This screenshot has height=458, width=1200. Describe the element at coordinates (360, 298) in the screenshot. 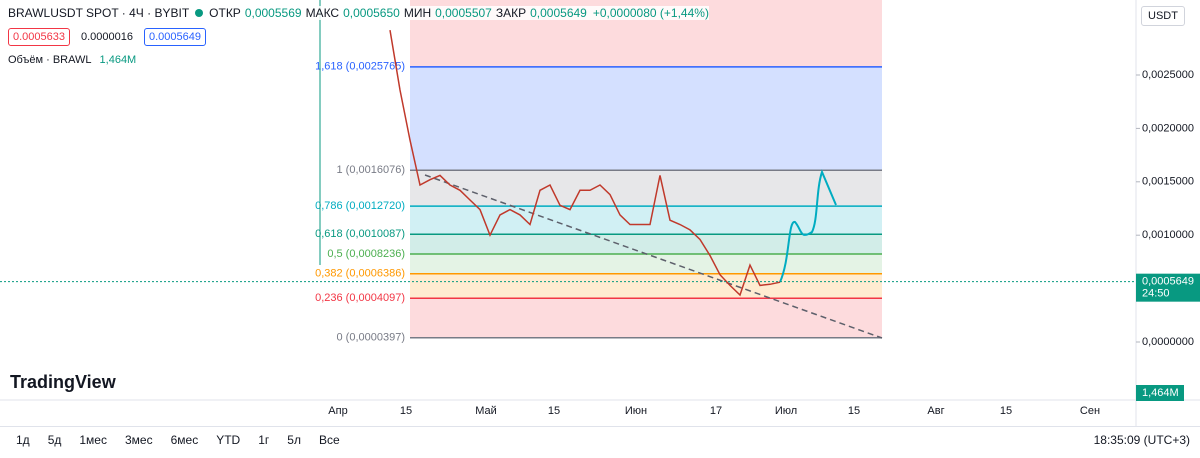

I see `fib-label: 0,236 (0,0004097)` at that location.